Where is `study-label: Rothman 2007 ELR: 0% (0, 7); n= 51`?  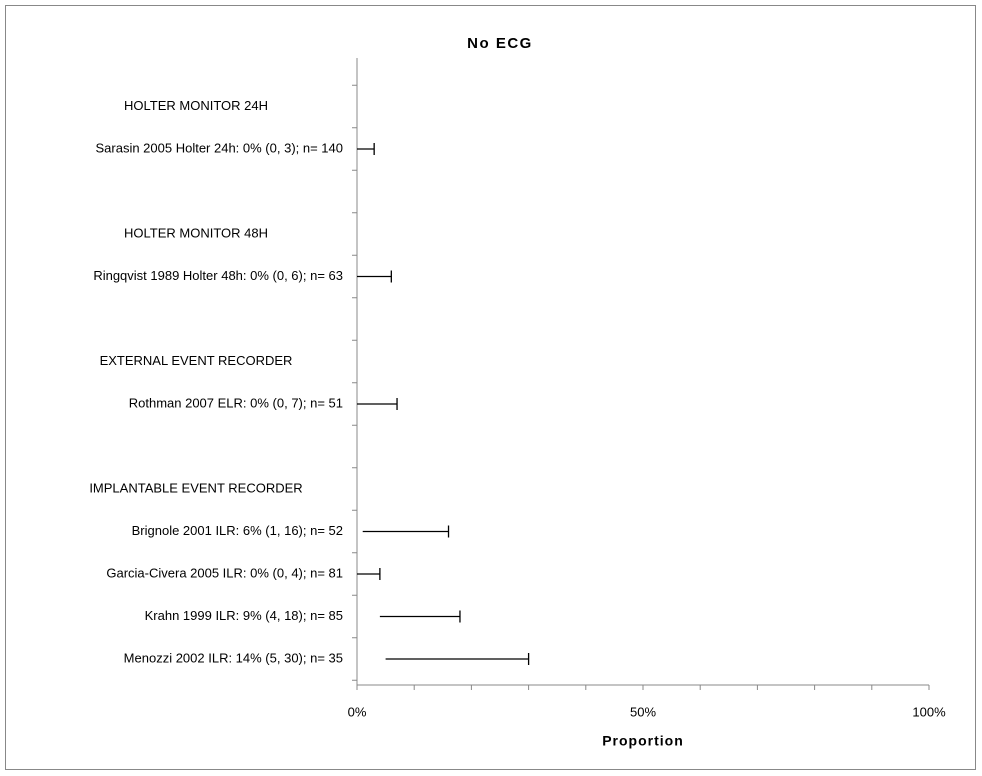 study-label: Rothman 2007 ELR: 0% (0, 7); n= 51 is located at coordinates (236, 402).